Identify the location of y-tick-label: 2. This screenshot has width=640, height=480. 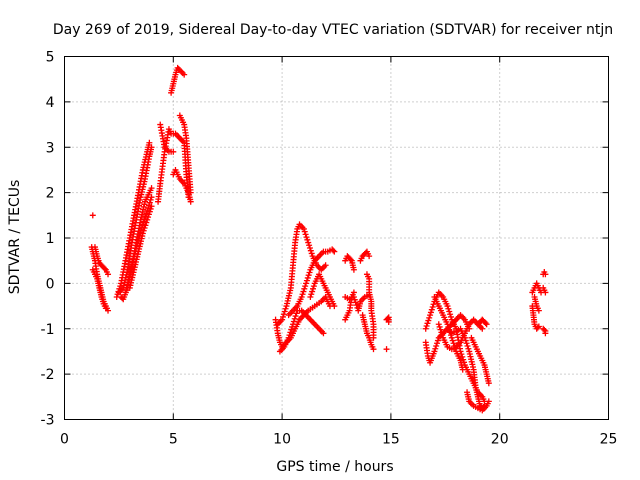
(50, 194).